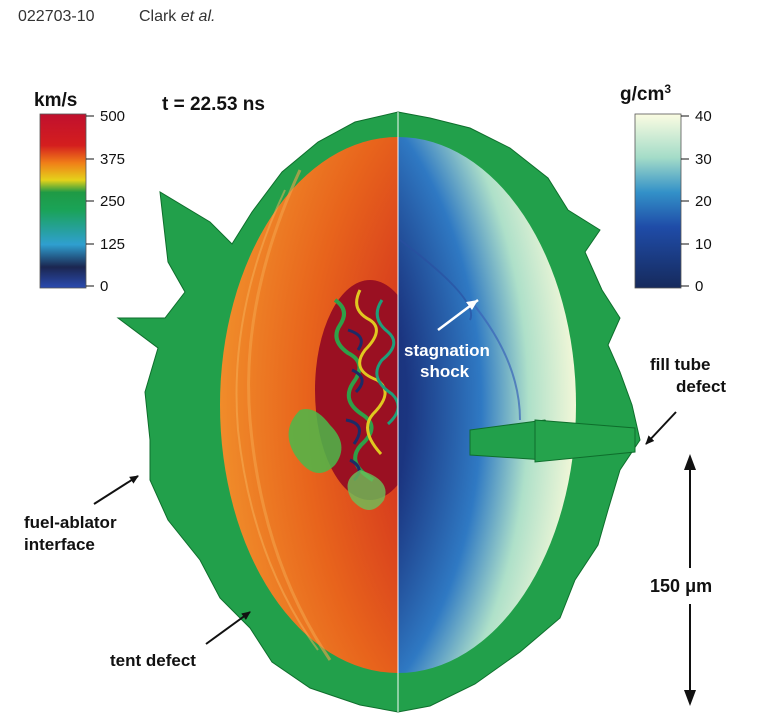 This screenshot has width=761, height=719. What do you see at coordinates (703, 116) in the screenshot?
I see `svg-text: 40` at bounding box center [703, 116].